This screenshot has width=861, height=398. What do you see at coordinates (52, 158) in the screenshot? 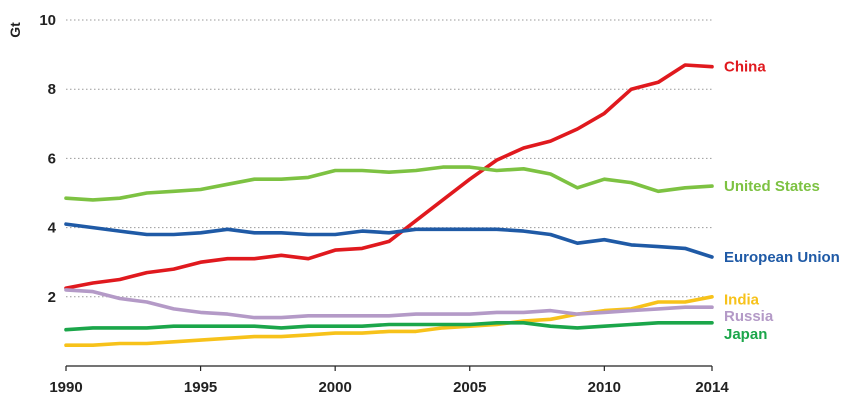
I see `y-tick-label: 6` at bounding box center [52, 158].